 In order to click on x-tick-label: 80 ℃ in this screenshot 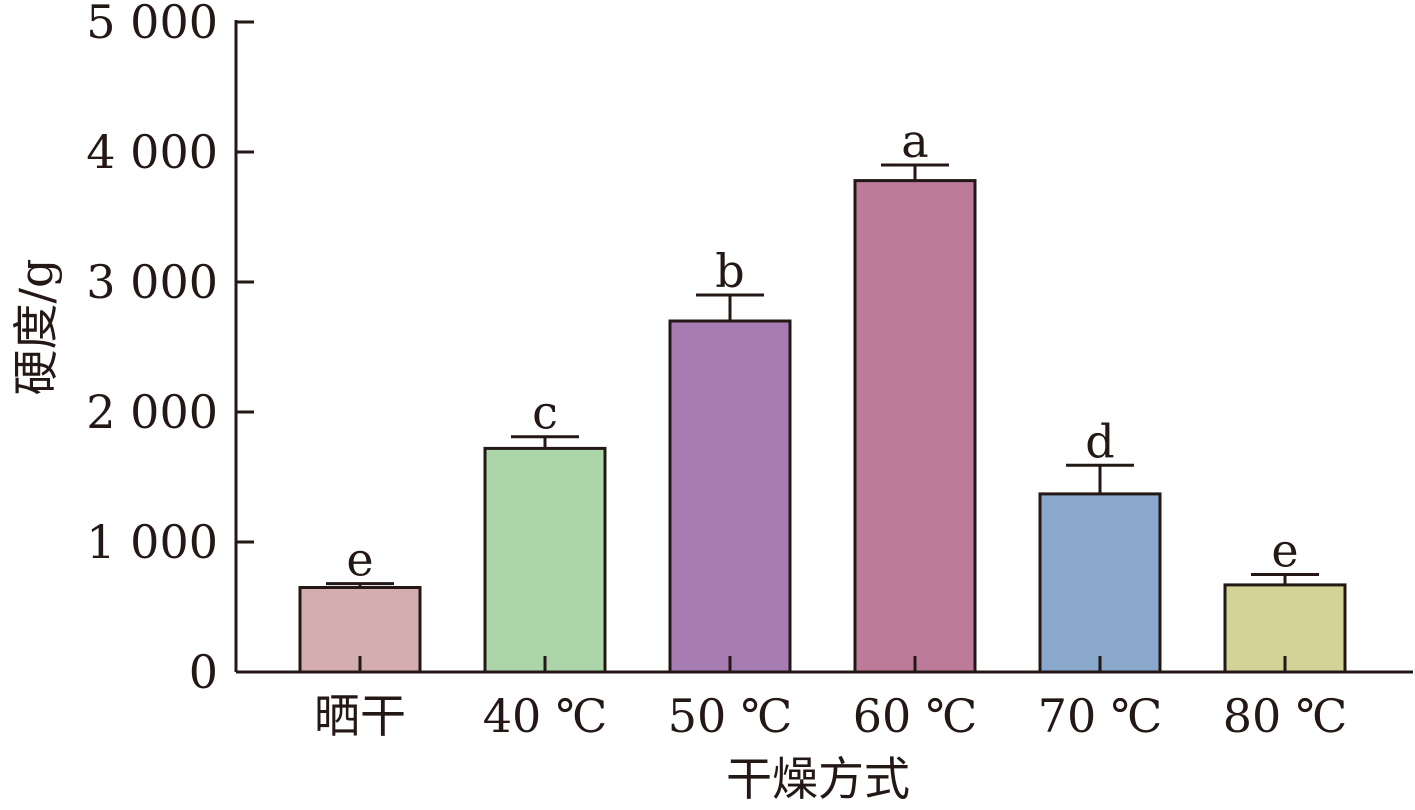, I will do `click(1285, 716)`.